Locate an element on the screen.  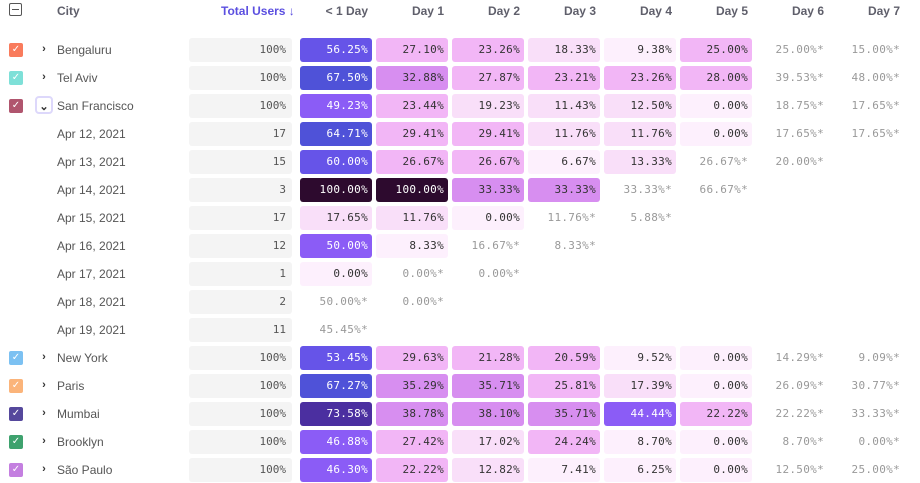
retention-cell: 44.44% is located at coordinates (640, 414).